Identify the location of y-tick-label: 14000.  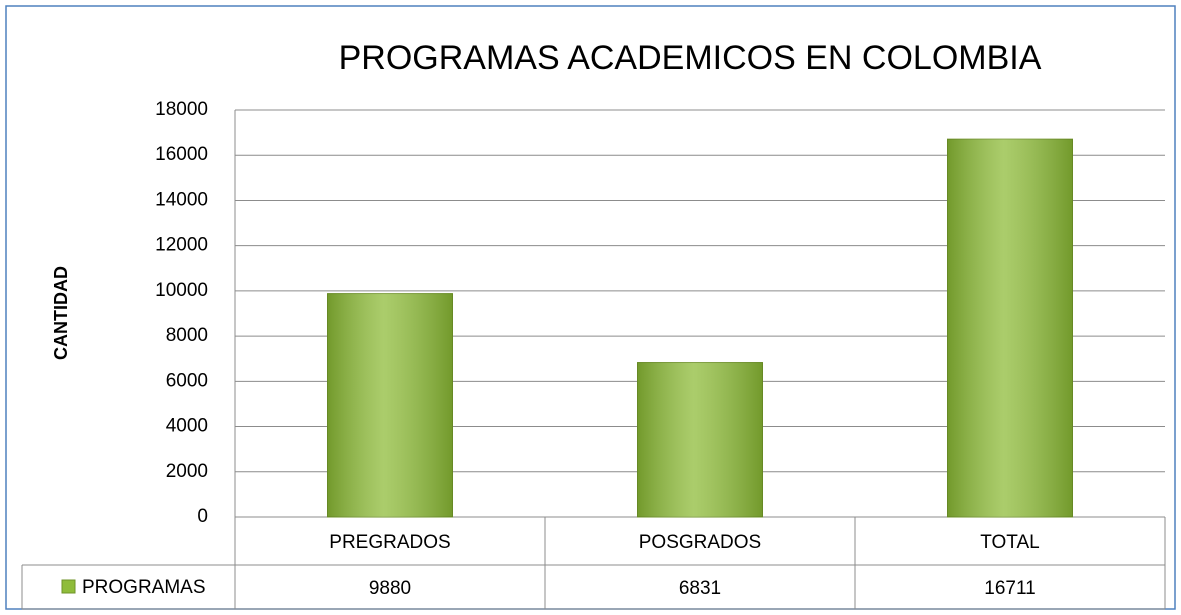
(181, 199).